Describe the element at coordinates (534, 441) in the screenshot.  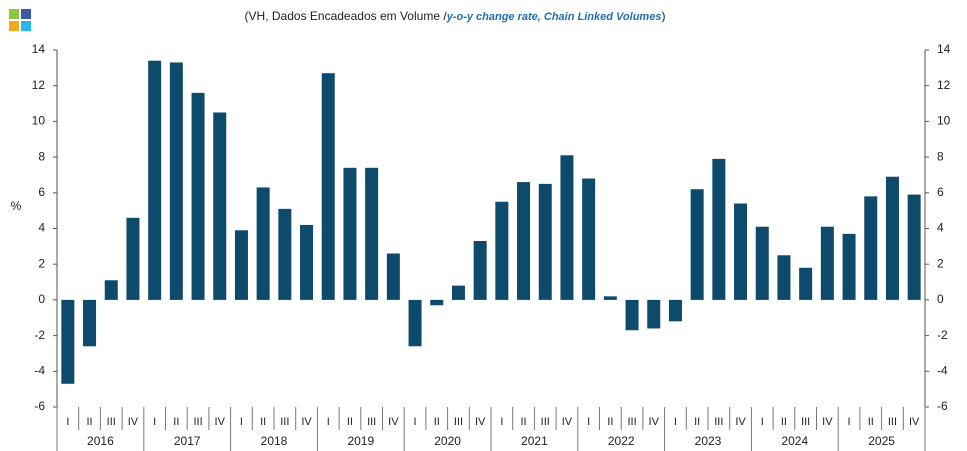
I see `year-label: 2021` at that location.